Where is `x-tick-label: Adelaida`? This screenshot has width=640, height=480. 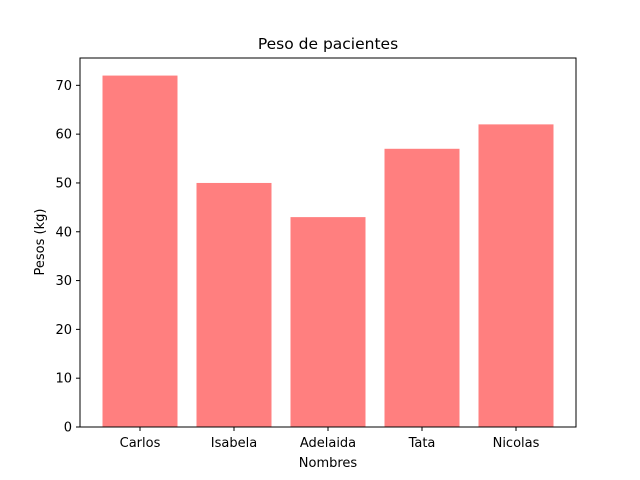 x-tick-label: Adelaida is located at coordinates (328, 443).